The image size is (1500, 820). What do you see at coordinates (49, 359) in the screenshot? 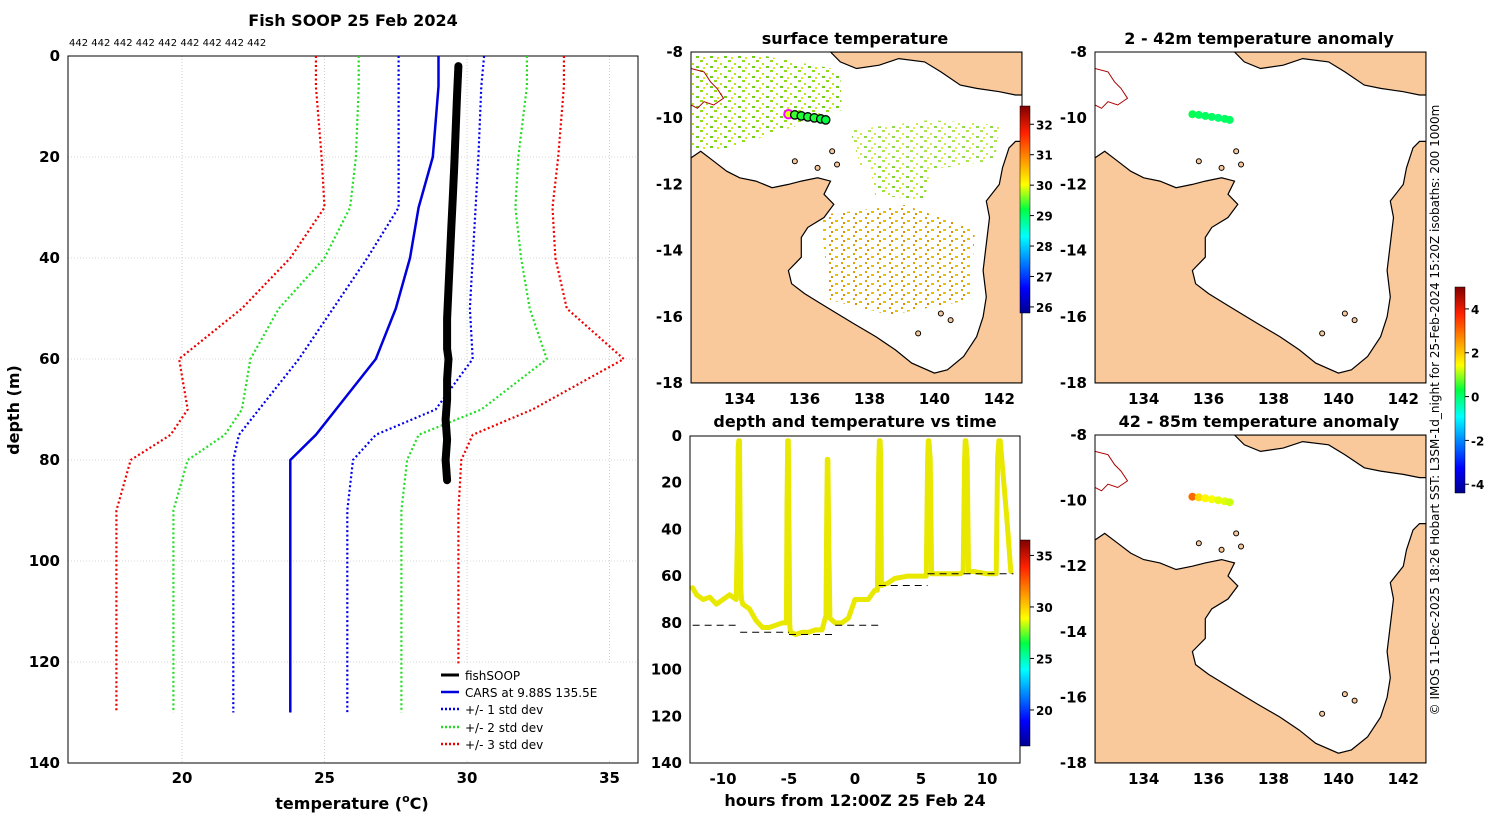
I see `profile-ytick-label: 60` at bounding box center [49, 359].